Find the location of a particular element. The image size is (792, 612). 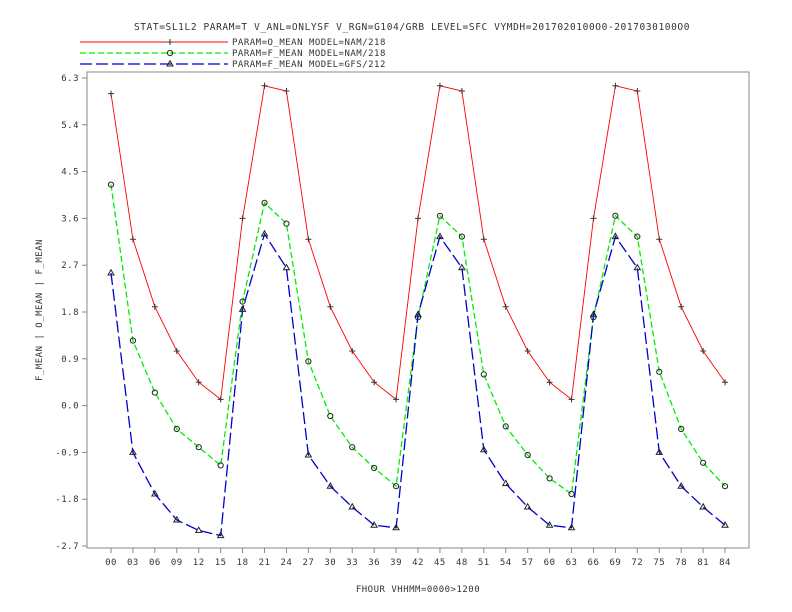

y-tick-label: -1.8 is located at coordinates (67, 500).